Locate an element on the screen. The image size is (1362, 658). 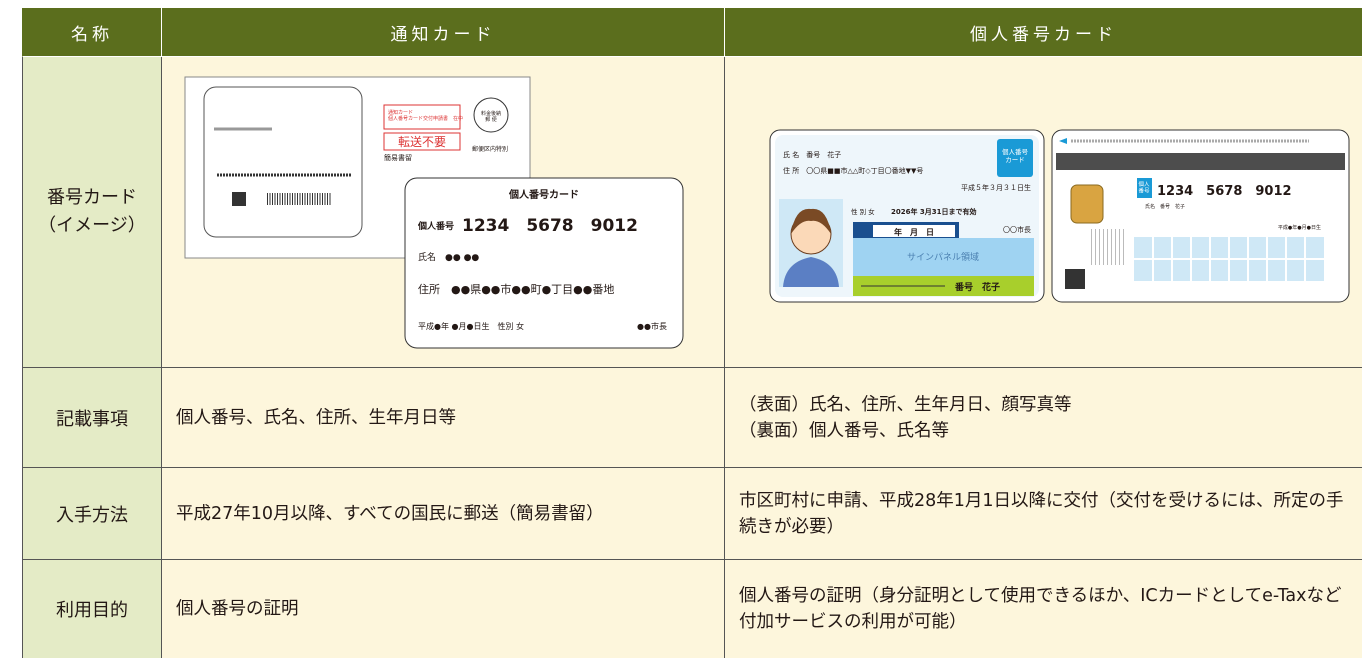
back-name: 氏名 番号 花子 is located at coordinates (1165, 206).